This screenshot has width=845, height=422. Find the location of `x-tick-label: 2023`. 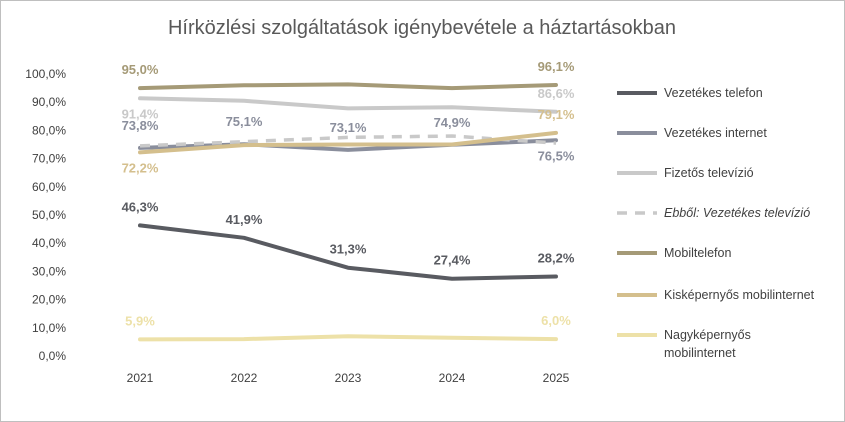

x-tick-label: 2023 is located at coordinates (348, 378).